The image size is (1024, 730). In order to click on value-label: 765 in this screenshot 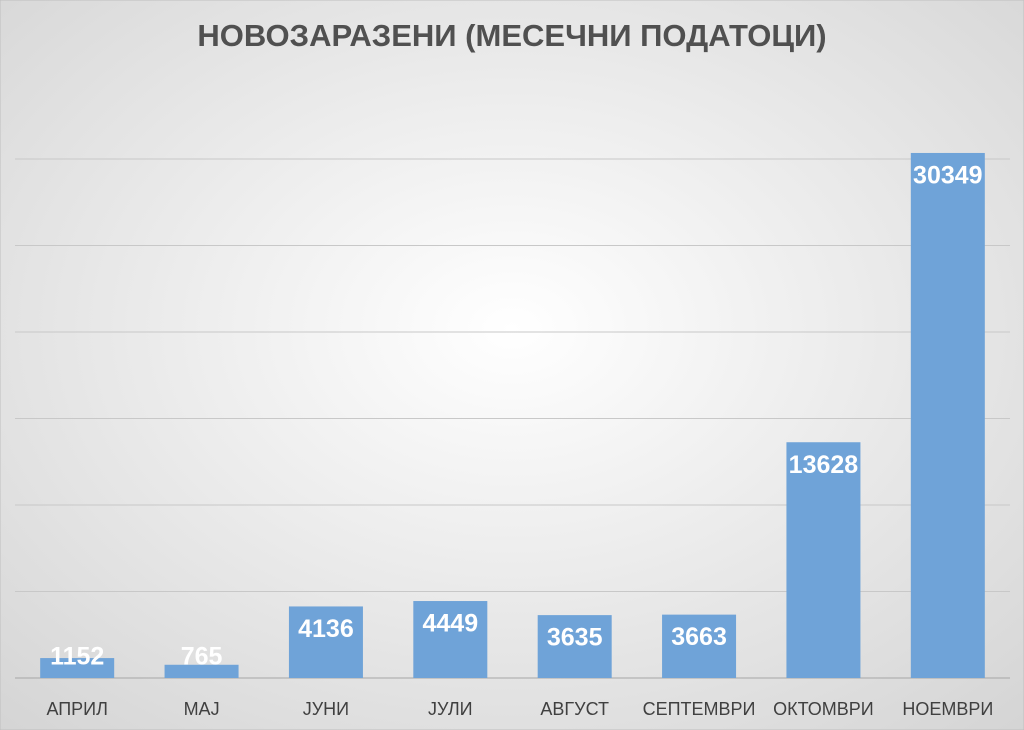, I will do `click(202, 657)`.